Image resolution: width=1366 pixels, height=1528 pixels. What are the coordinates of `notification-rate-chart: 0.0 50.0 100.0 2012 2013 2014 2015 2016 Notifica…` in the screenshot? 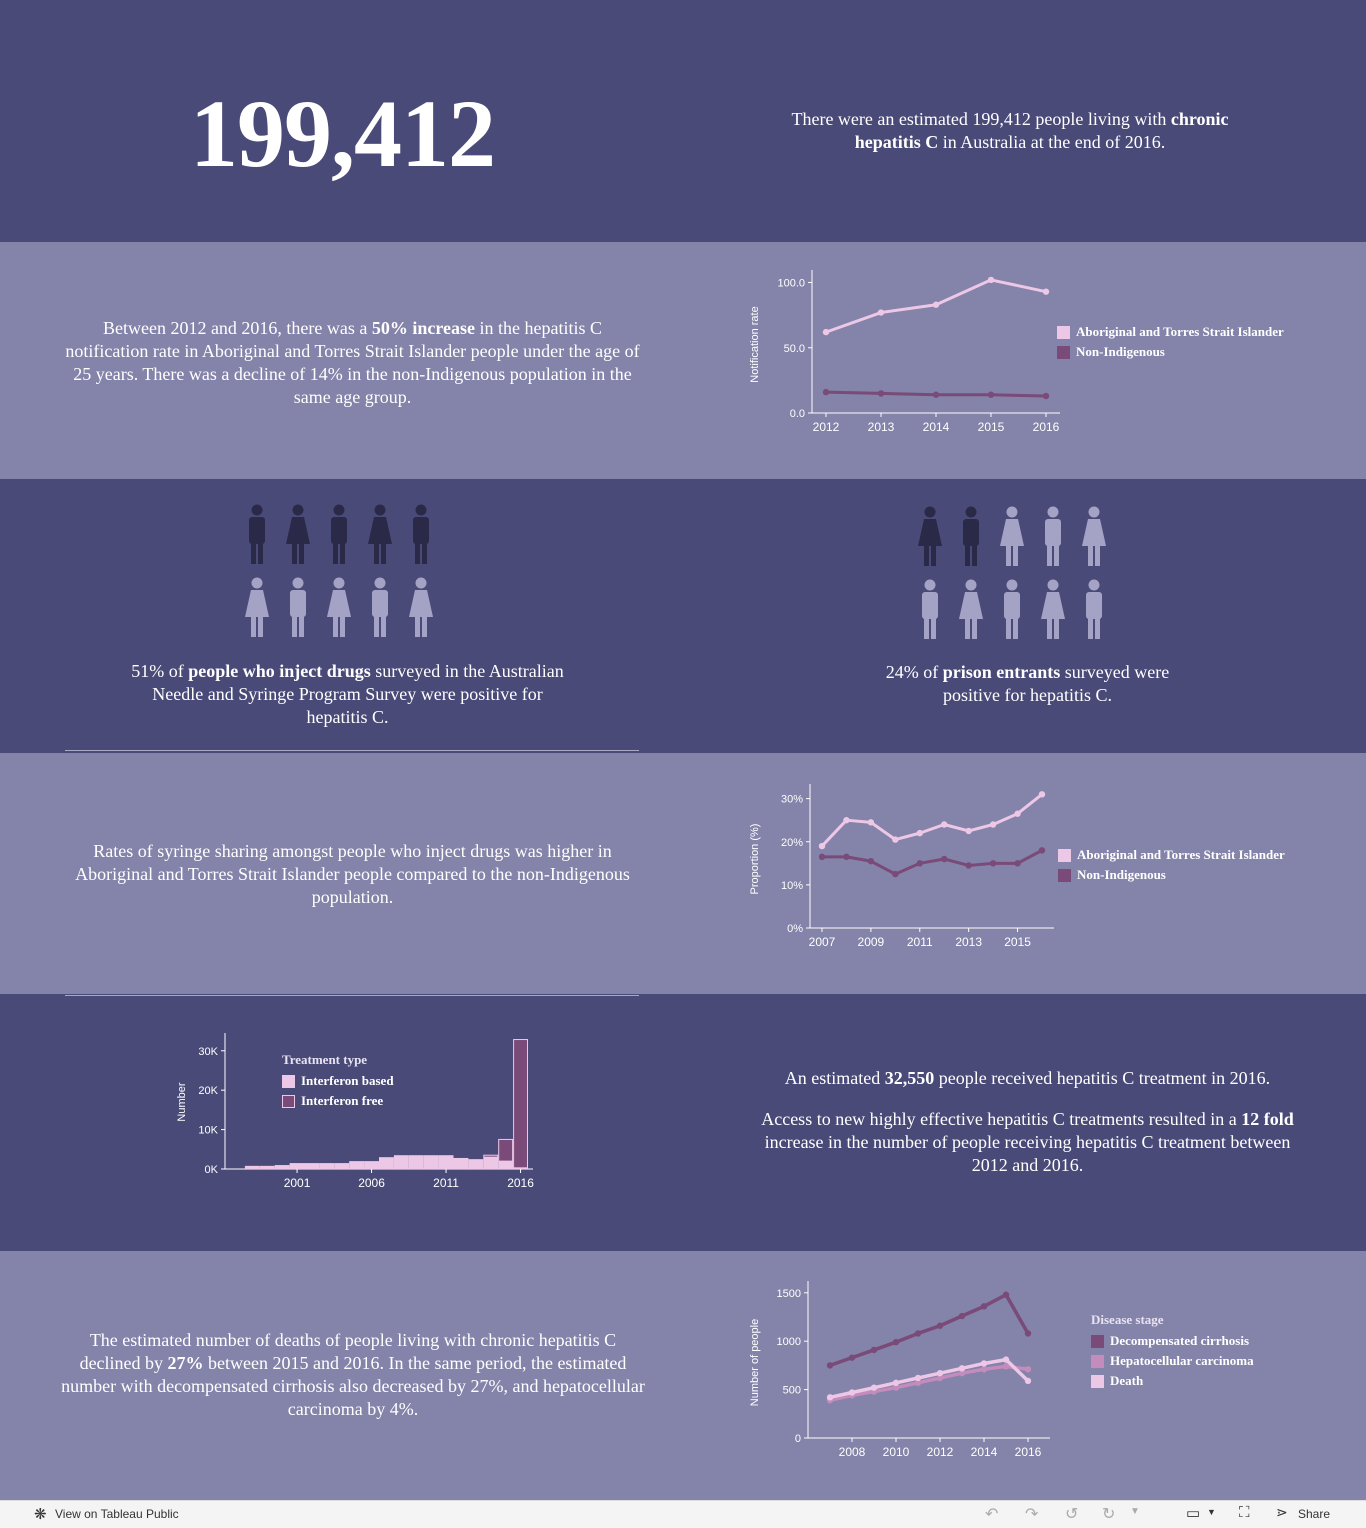 It's located at (904, 352).